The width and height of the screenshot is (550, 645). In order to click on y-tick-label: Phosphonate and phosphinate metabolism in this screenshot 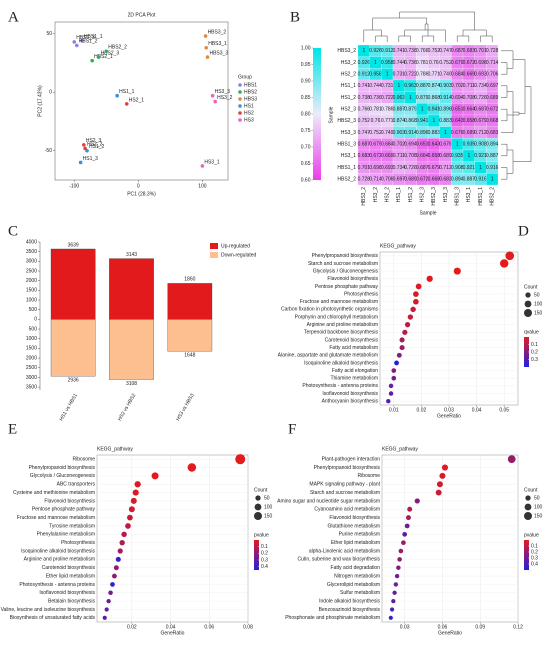, I will do `click(332, 618)`.